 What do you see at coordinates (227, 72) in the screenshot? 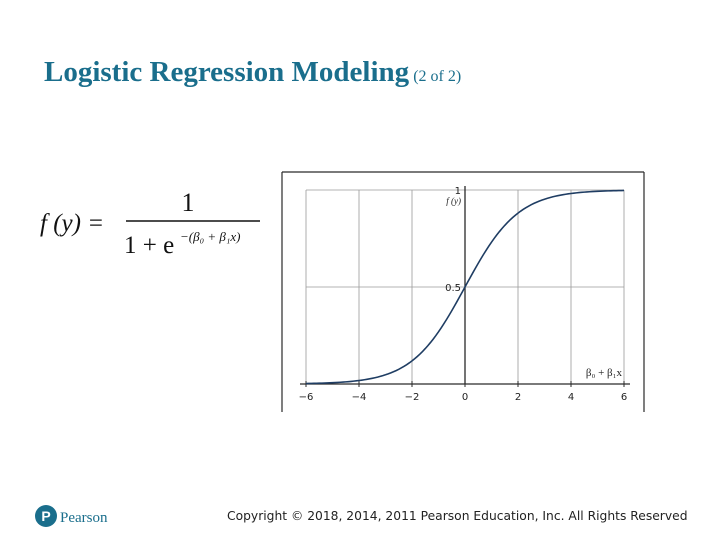
I see `slide-title-main: Logistic Regression Modeling` at bounding box center [227, 72].